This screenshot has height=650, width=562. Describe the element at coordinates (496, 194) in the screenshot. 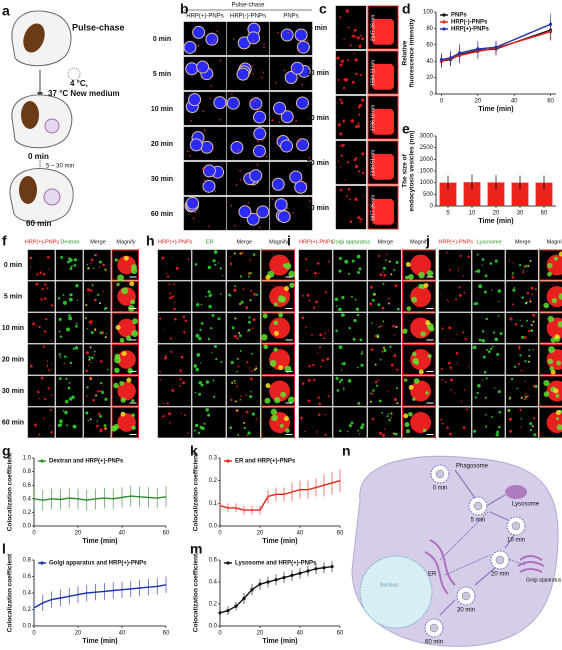

I see `bar` at that location.